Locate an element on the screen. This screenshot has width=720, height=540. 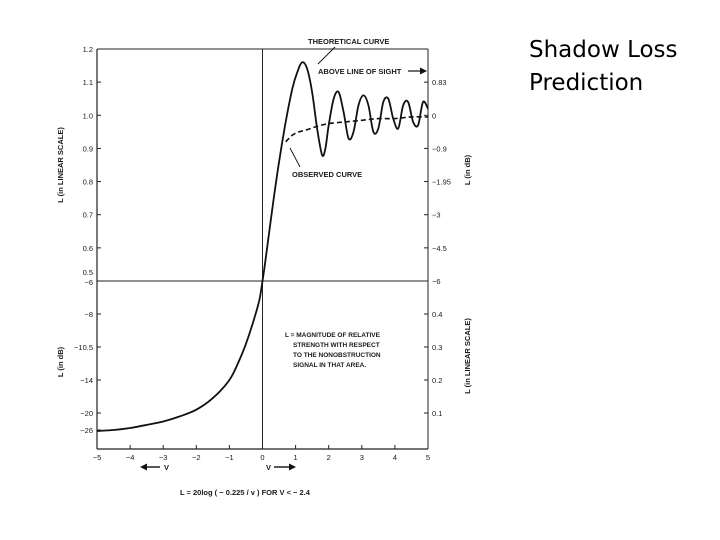
note-line: L = MAGNITUDE OF RELATIVE is located at coordinates (333, 335).